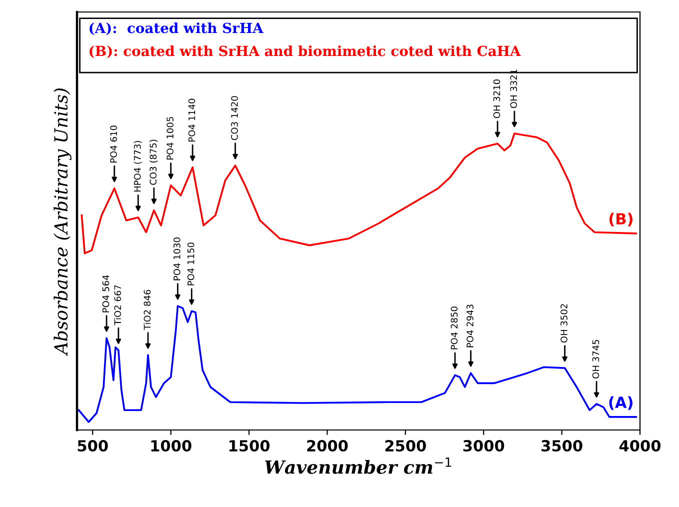 The height and width of the screenshot is (507, 679). Describe the element at coordinates (154, 162) in the screenshot. I see `annotation: CO3 (875)` at that location.